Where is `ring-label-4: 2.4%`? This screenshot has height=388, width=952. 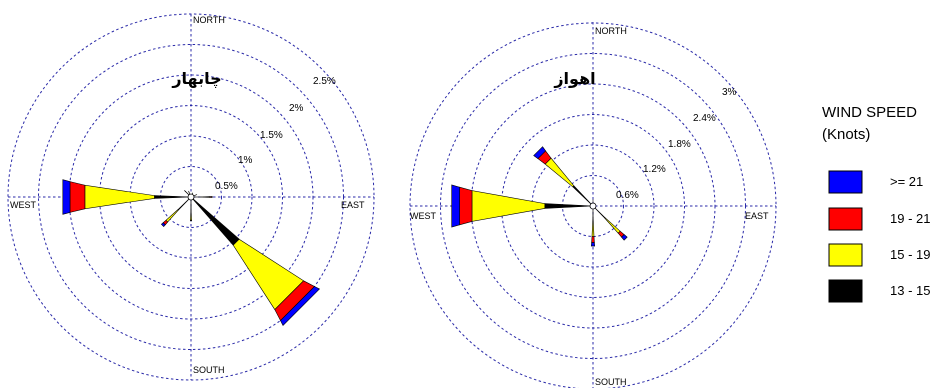 ring-label-4: 2.4% is located at coordinates (704, 118).